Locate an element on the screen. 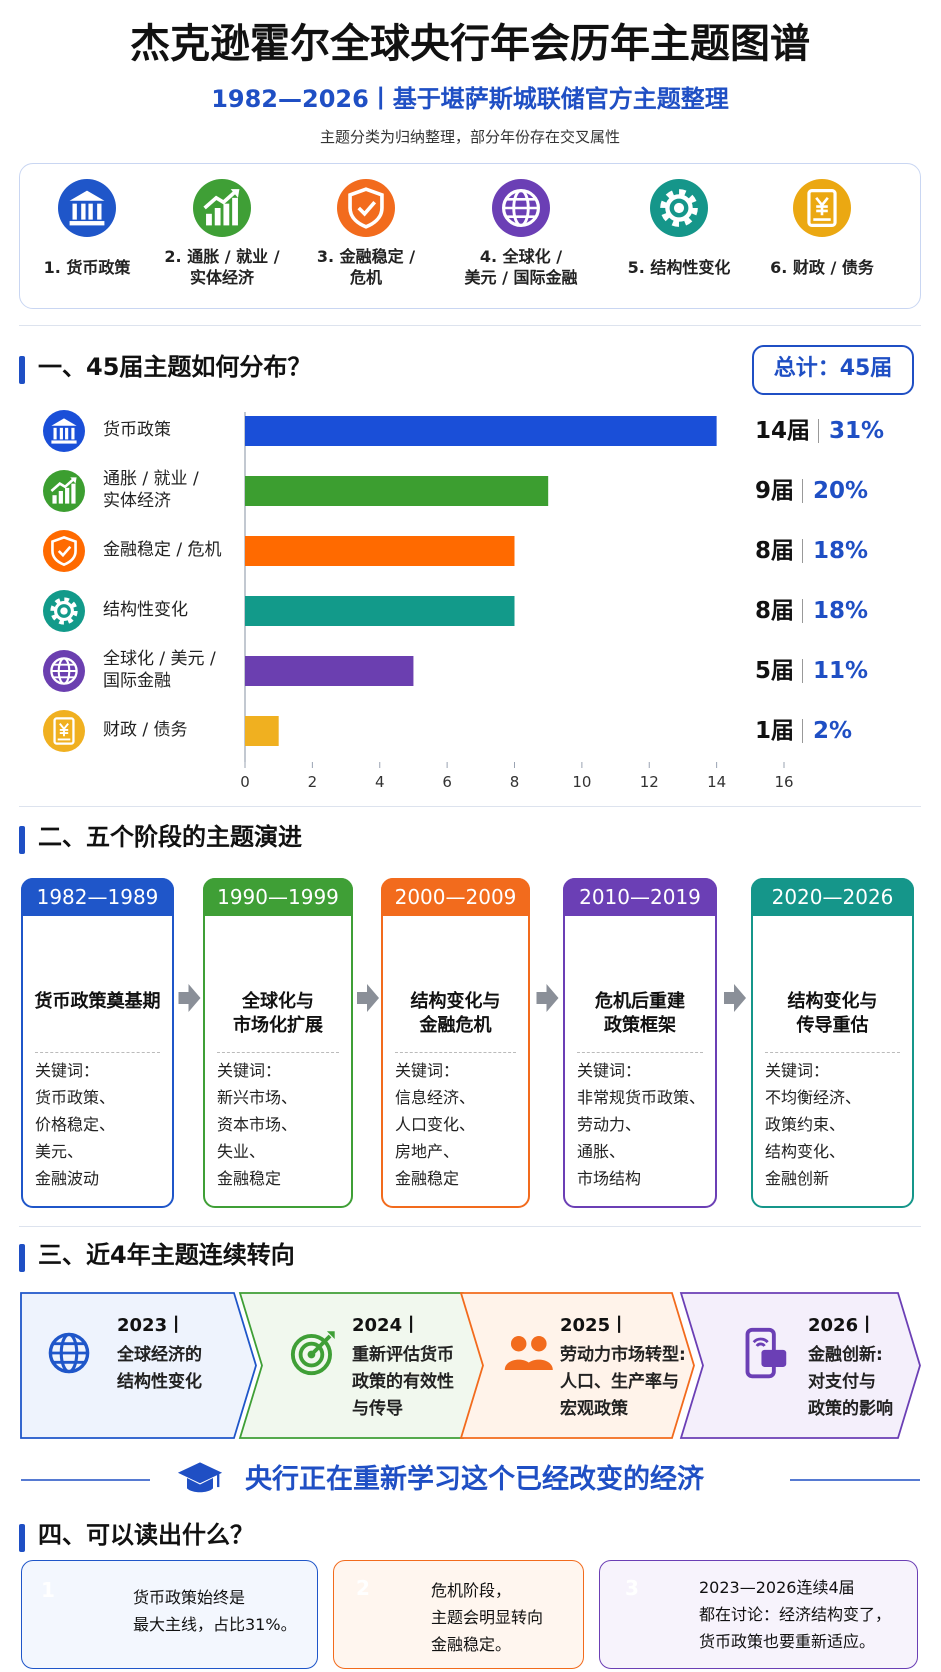 The width and height of the screenshot is (941, 1672). card-text: 2023—2026连续4届 都在讨论：经济结构变了， 货币政策也要重新适应。 is located at coordinates (795, 1614).